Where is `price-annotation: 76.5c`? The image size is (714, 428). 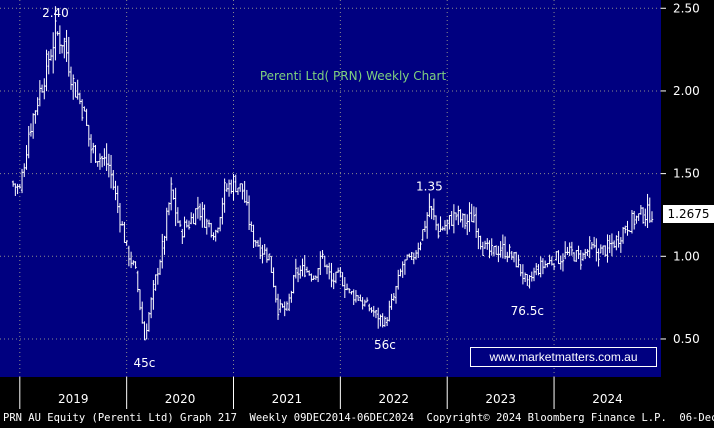 price-annotation: 76.5c is located at coordinates (527, 311).